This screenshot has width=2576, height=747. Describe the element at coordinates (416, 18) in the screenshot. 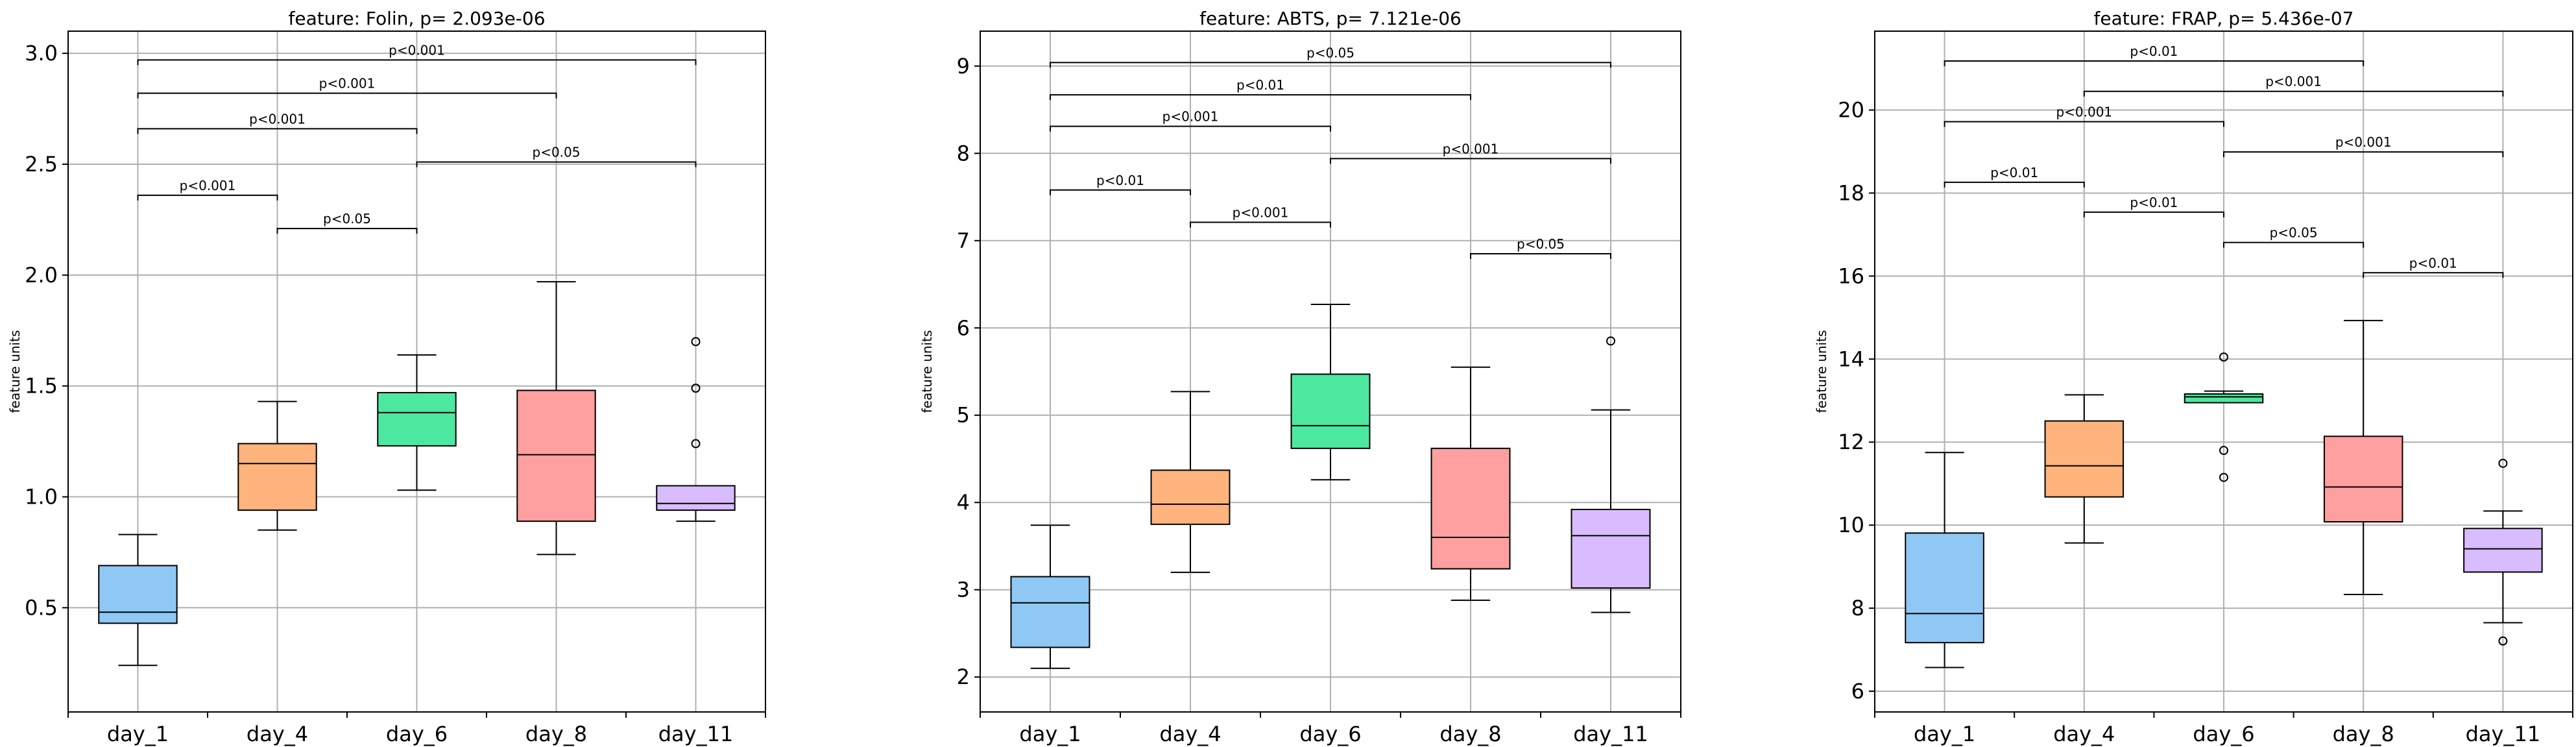

I see `chart-title: feature: Folin, p= 2.093e-06` at that location.